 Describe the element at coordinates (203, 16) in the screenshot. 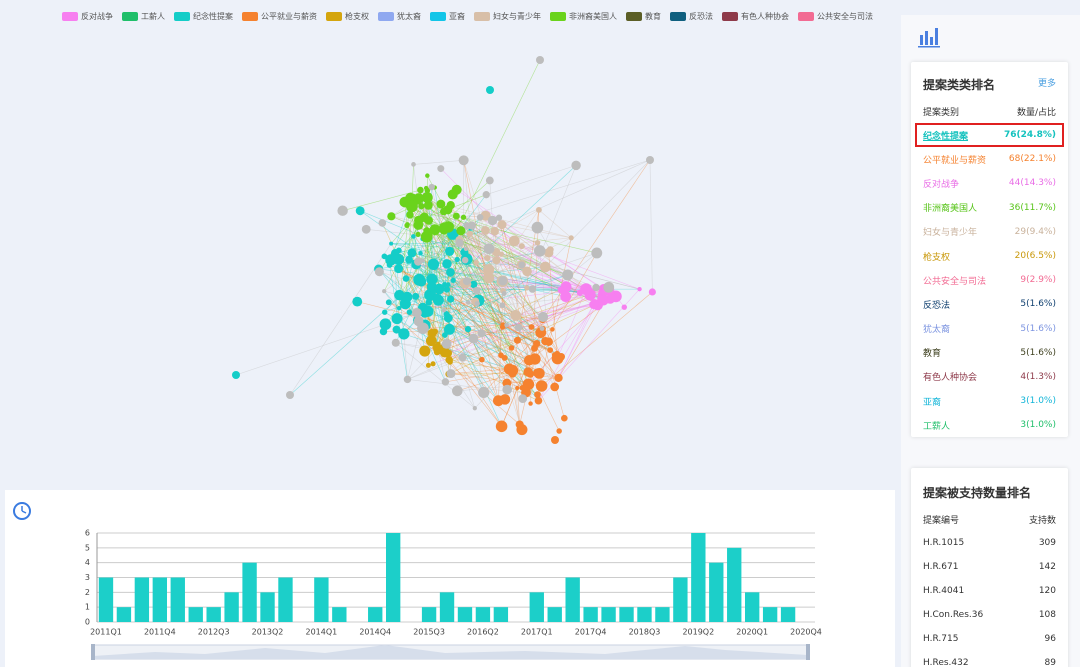

I see `legend-item: 纪念性提案` at that location.